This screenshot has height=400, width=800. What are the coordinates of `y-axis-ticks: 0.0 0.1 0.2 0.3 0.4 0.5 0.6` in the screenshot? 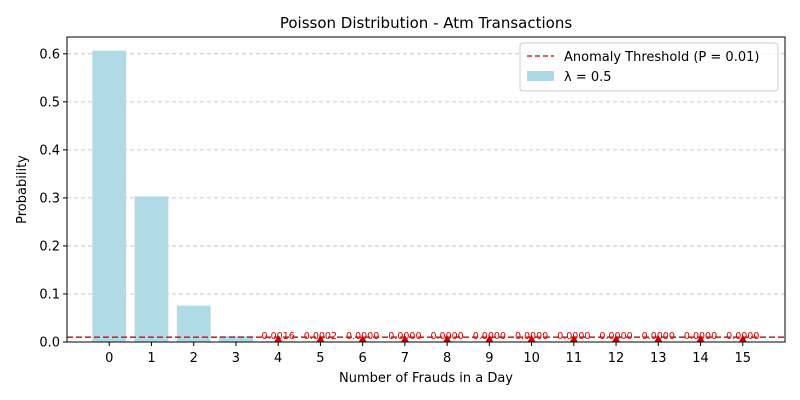 It's located at (53, 199).